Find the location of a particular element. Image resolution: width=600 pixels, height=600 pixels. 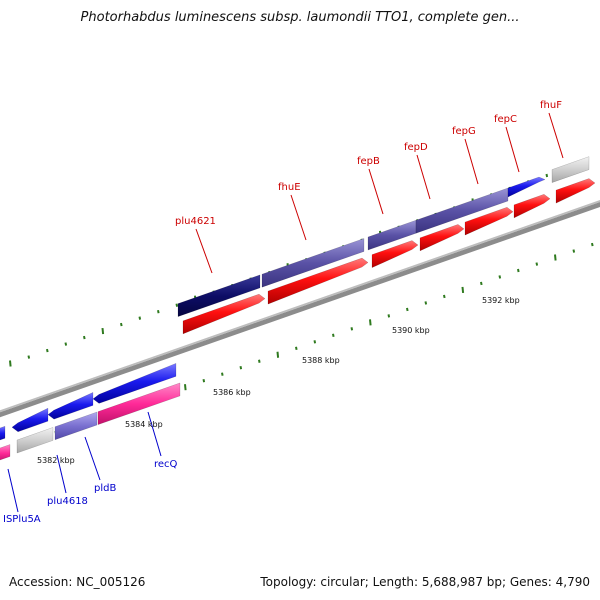

gene-label-fepD: fepD is located at coordinates (416, 147).